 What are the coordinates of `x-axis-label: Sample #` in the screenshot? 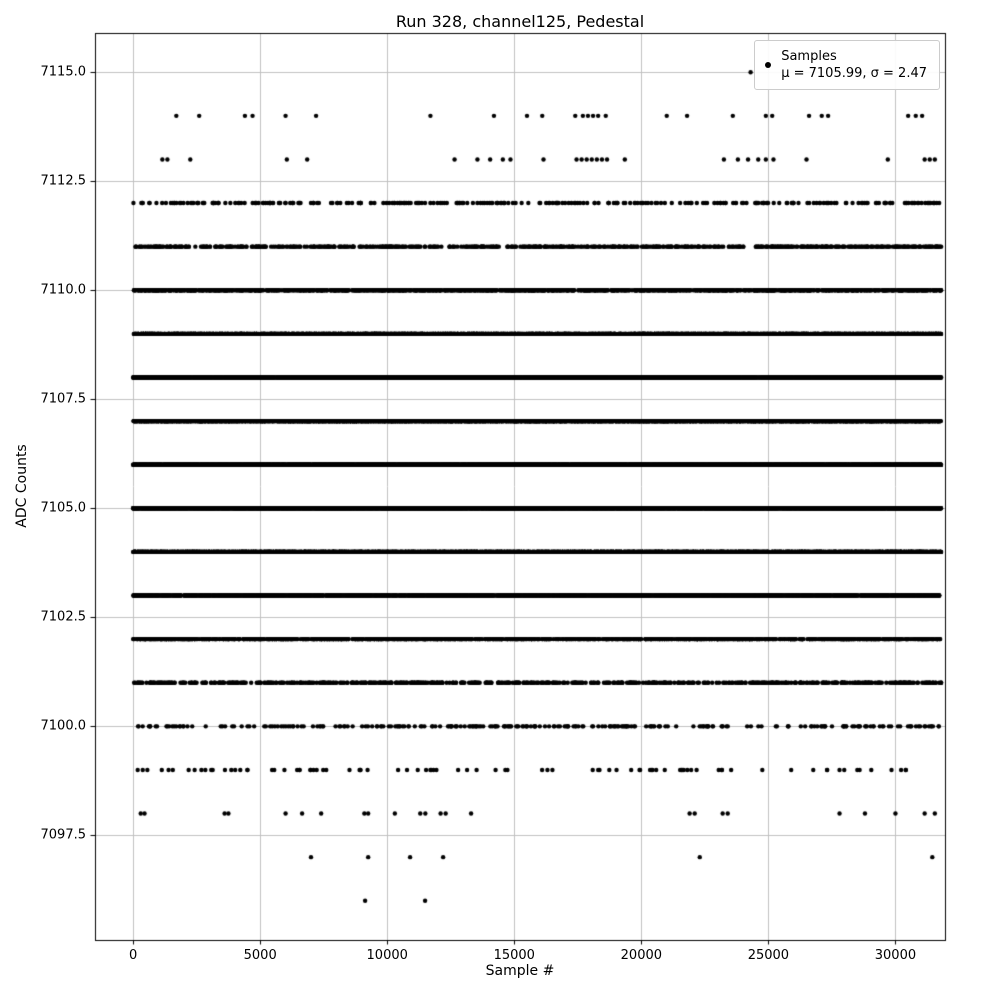 It's located at (520, 971).